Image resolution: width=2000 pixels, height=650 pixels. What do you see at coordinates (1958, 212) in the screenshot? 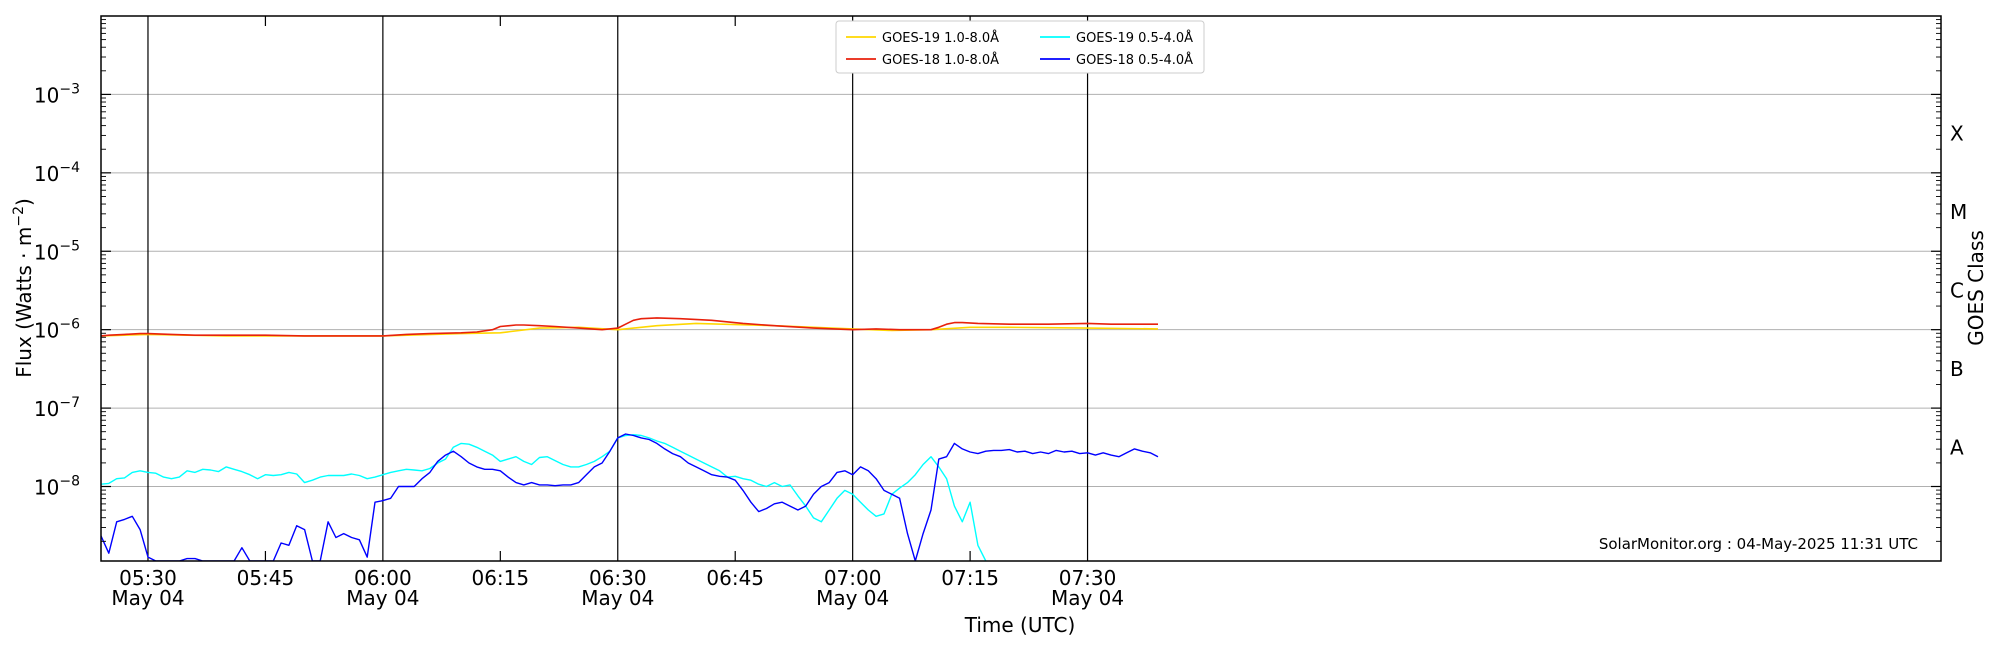
I see `goes-class-label: M` at bounding box center [1958, 212].